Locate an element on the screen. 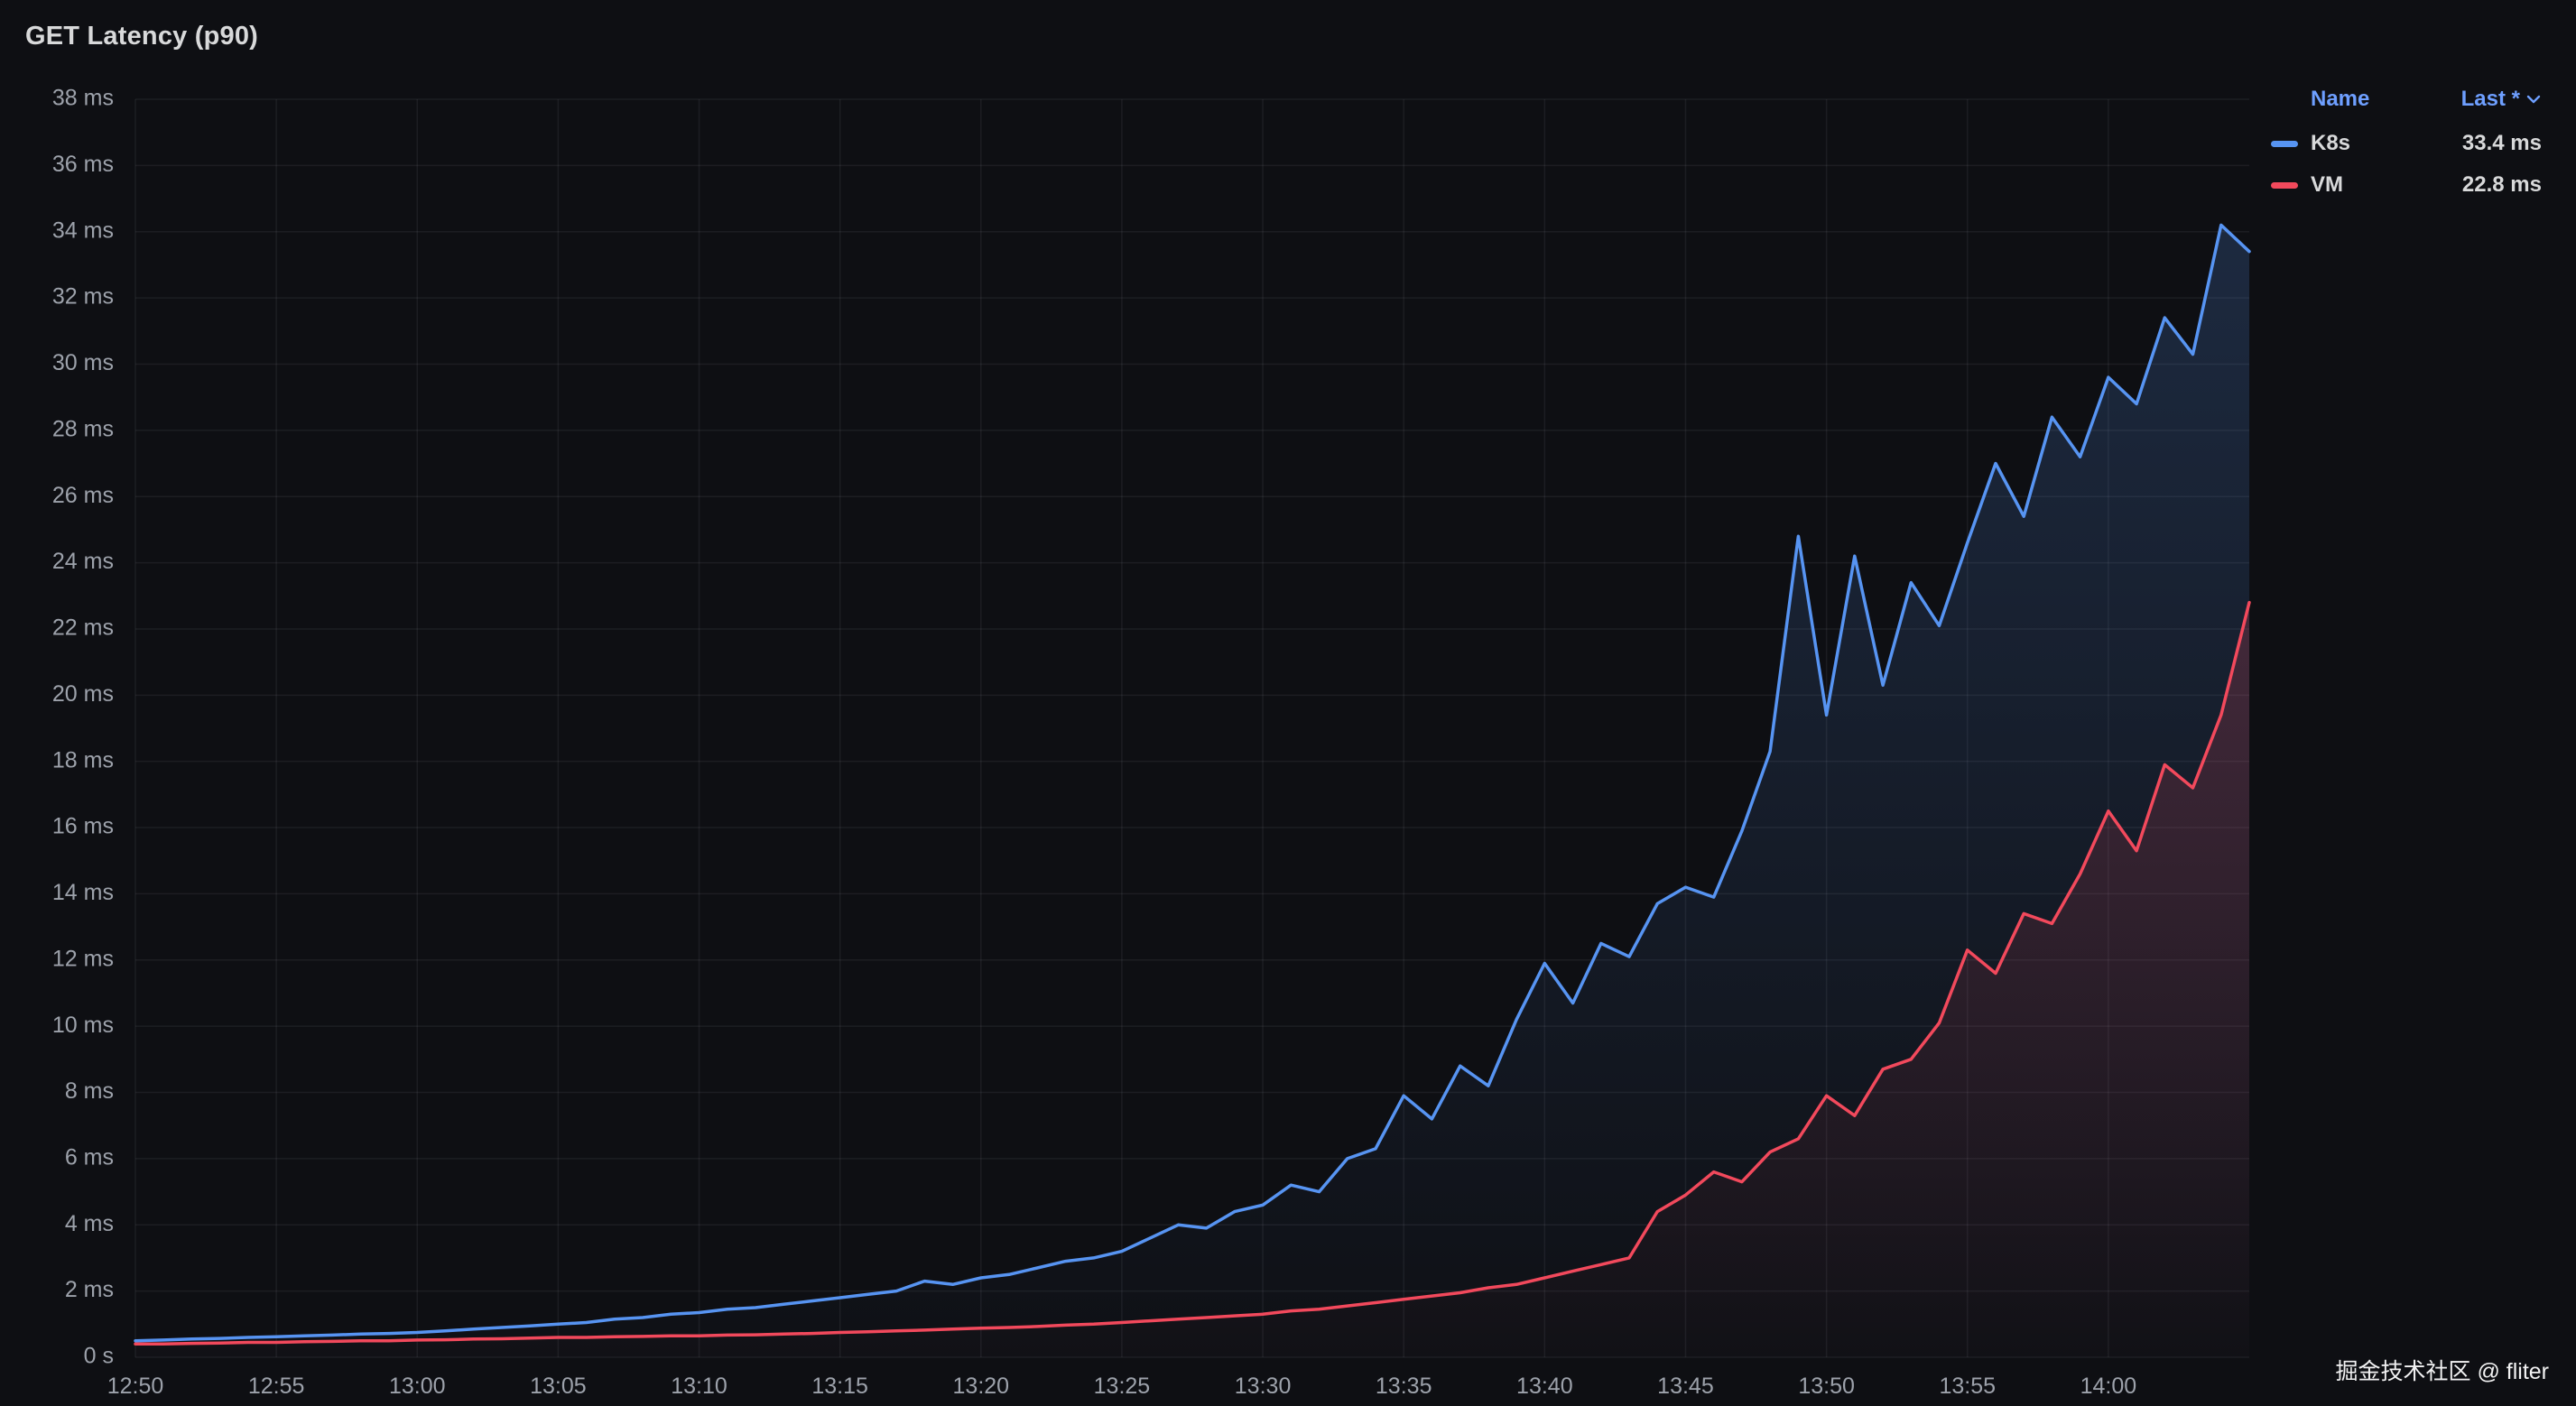 Image resolution: width=2576 pixels, height=1406 pixels. chevron-down-icon is located at coordinates (2533, 99).